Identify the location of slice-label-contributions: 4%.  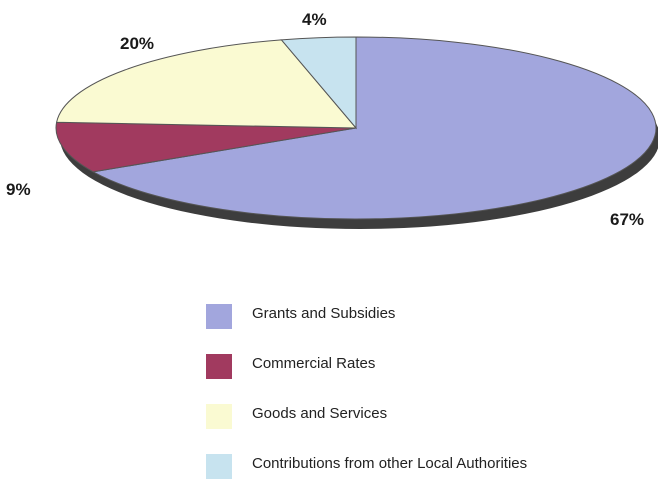
(314, 19).